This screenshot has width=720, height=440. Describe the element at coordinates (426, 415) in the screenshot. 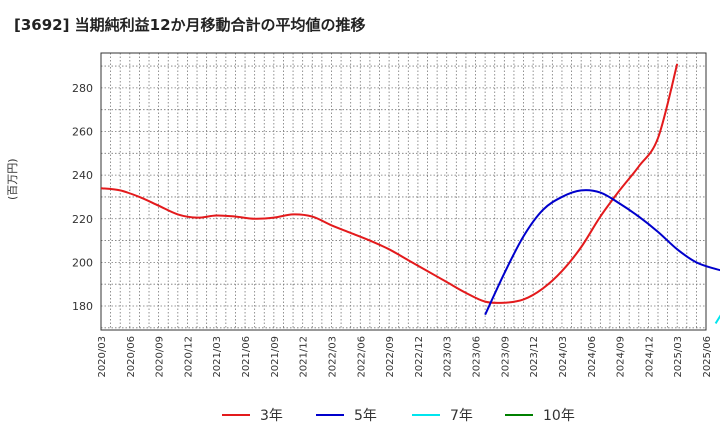

I see `legend-swatch-7y` at that location.